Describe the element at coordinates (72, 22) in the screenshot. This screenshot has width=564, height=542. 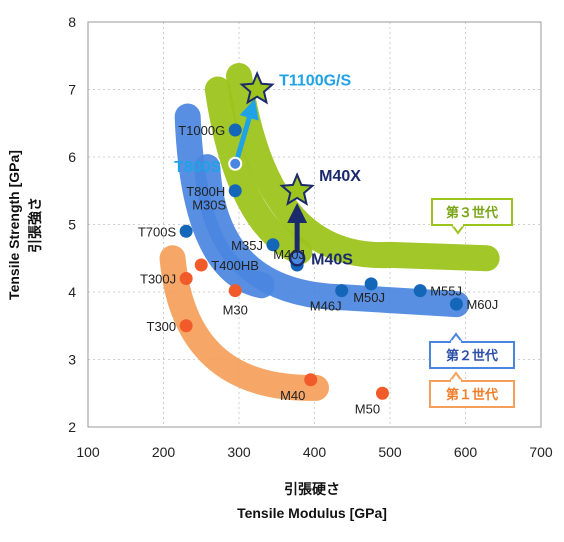
I see `y-tick-label: 8` at that location.